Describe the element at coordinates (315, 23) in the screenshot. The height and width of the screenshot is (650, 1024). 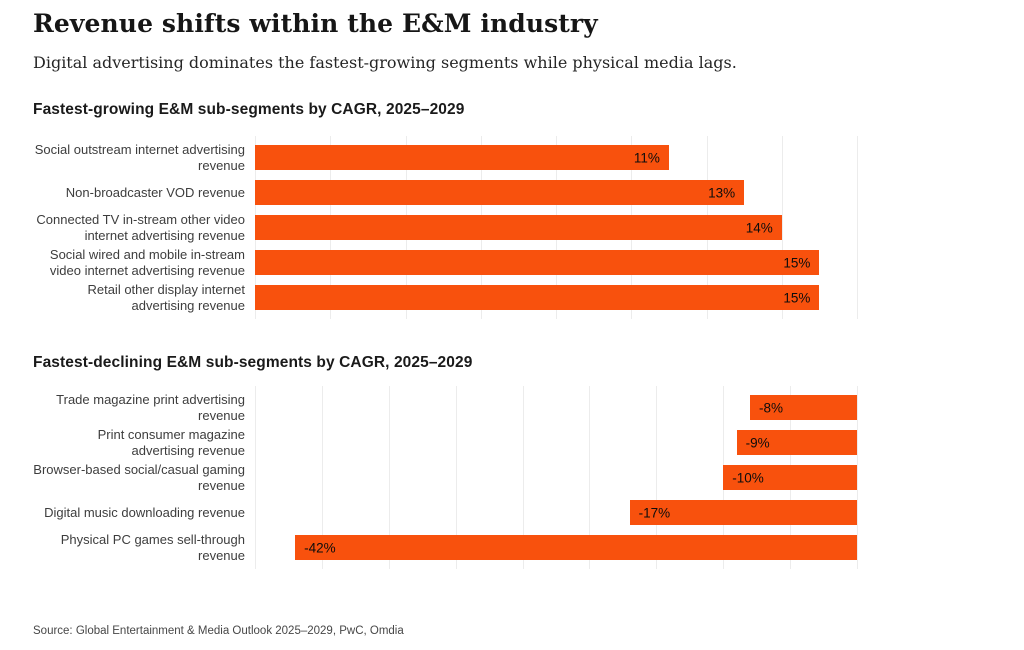
I see `page-title: Revenue shifts within the E&M industry` at that location.